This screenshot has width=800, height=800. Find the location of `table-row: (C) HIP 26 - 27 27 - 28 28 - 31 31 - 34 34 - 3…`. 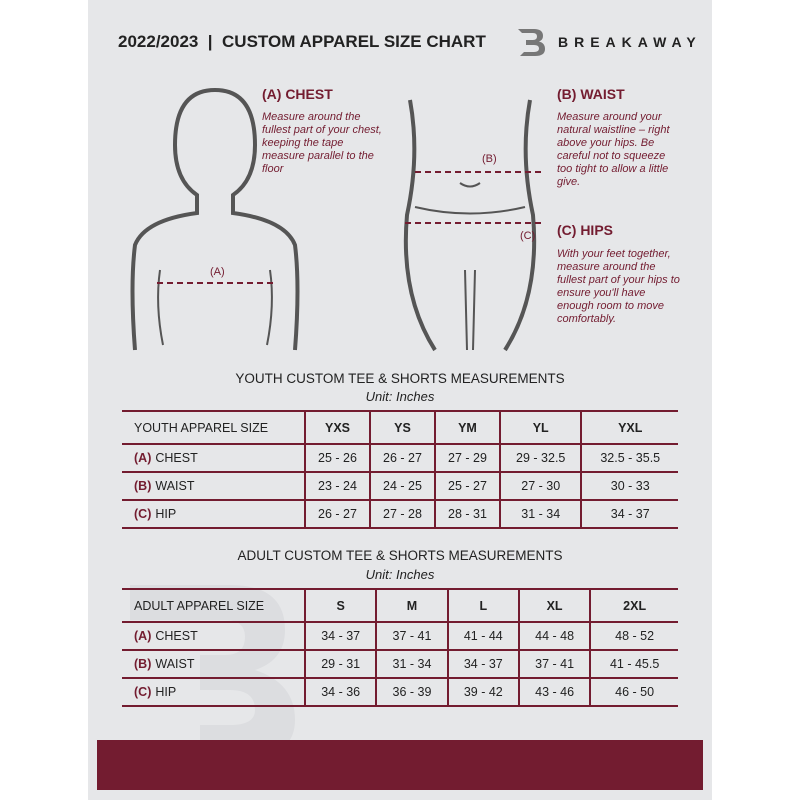

table-row: (C) HIP 26 - 27 27 - 28 28 - 31 31 - 34 34 - 3… is located at coordinates (400, 514).